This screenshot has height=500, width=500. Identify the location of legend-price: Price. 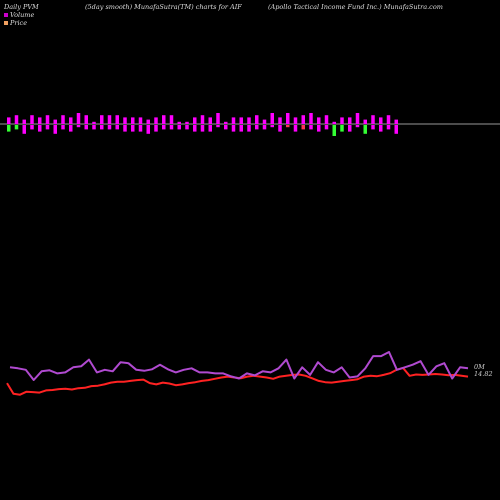
(15, 23).